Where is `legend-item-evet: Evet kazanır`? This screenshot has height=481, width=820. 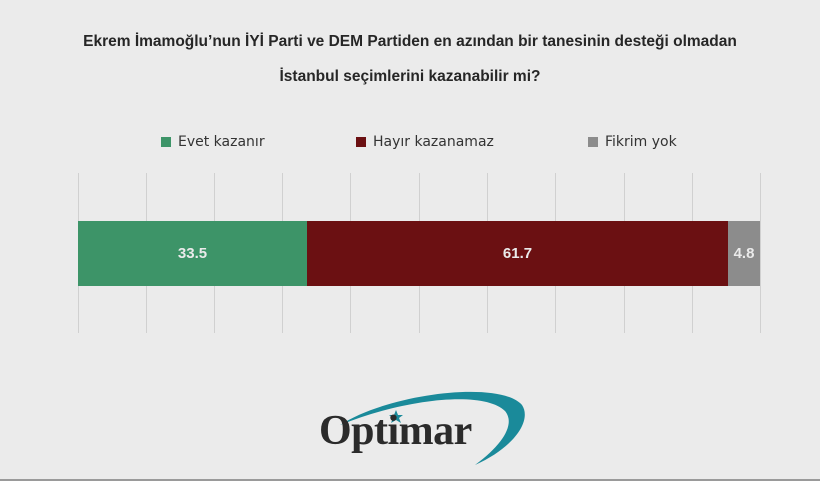
legend-item-evet: Evet kazanır is located at coordinates (213, 142).